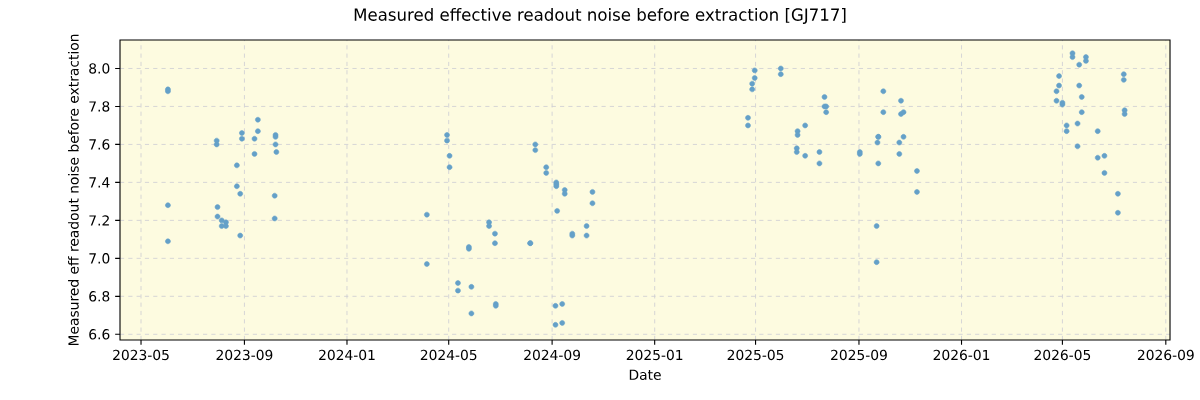 The image size is (1200, 400). I want to click on y-tick-label: 6.6, so click(99, 334).